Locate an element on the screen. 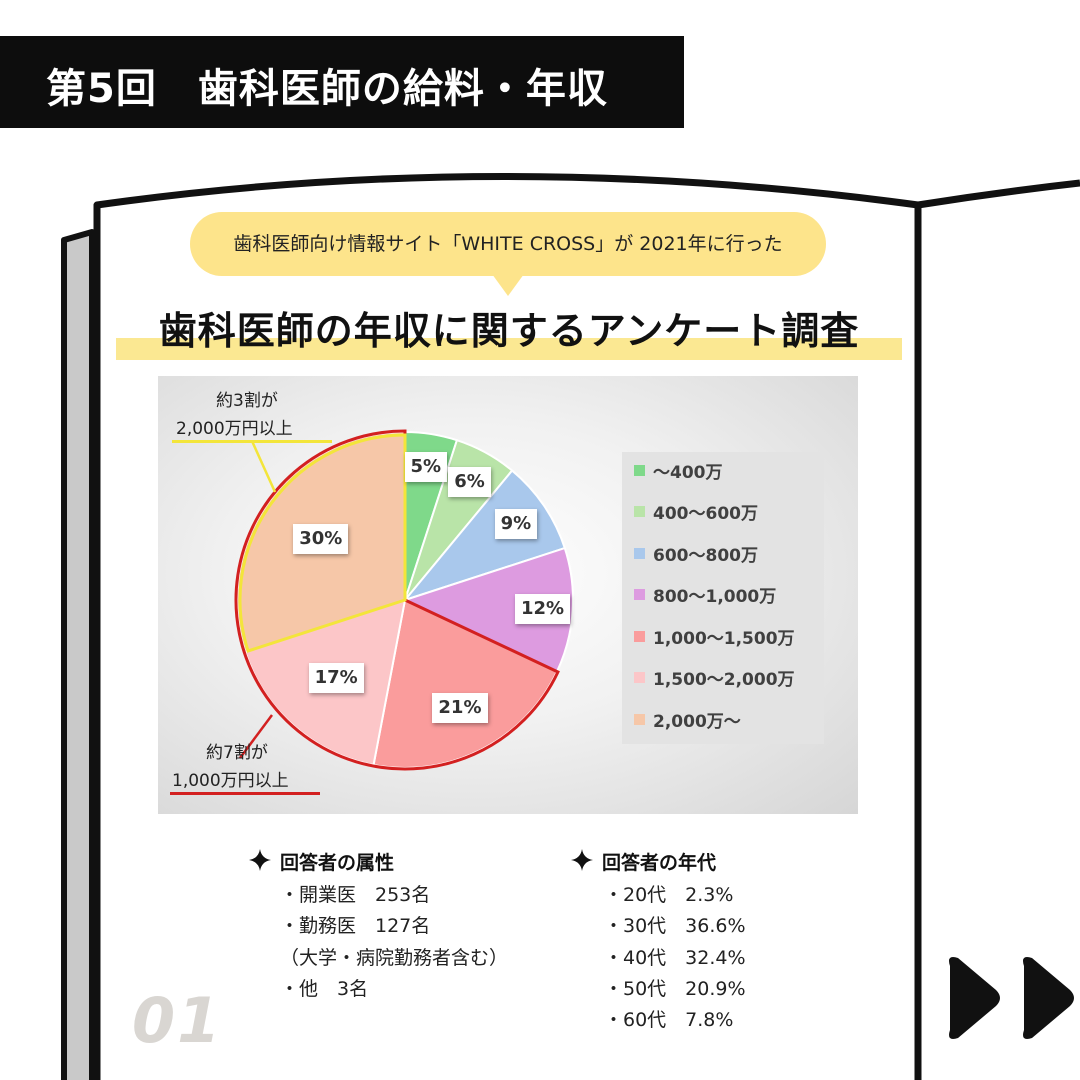 This screenshot has height=1080, width=1080. leader-line-yellow is located at coordinates (263, 466).